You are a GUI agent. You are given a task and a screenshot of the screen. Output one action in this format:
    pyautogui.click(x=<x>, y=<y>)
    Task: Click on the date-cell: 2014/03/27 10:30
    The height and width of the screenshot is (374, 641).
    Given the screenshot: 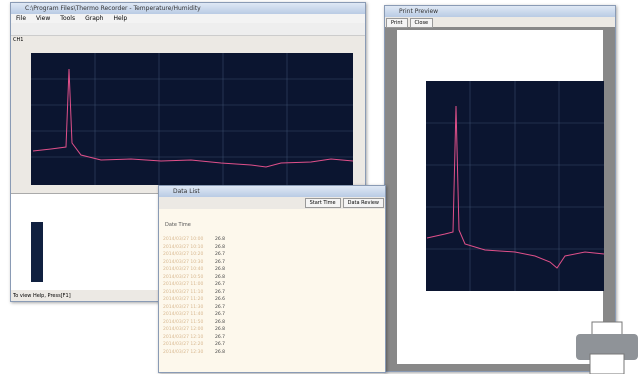 What is the action you would take?
    pyautogui.click(x=183, y=262)
    